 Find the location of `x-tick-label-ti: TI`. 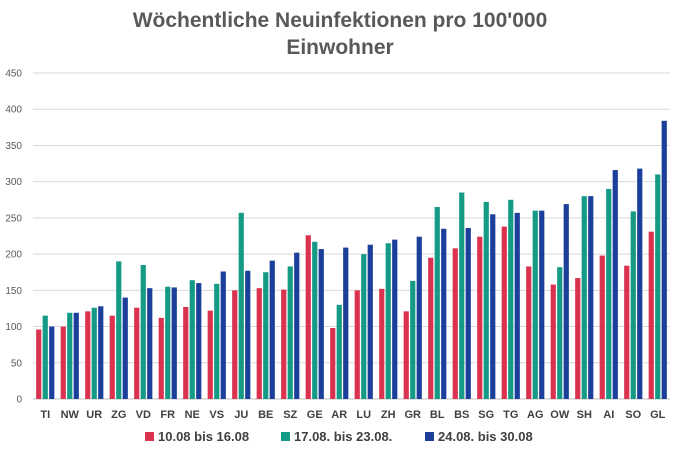

x-tick-label-ti: TI is located at coordinates (45, 415).